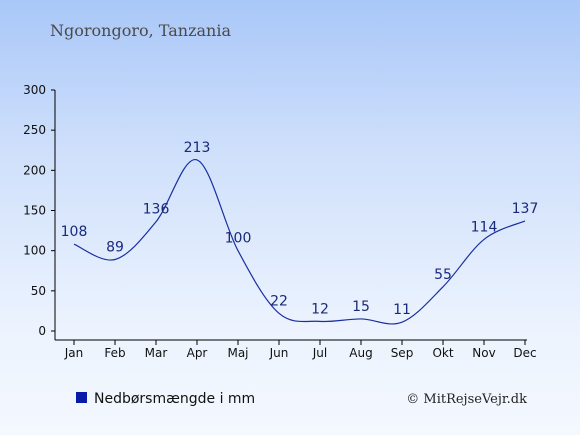 The width and height of the screenshot is (580, 435). Describe the element at coordinates (402, 353) in the screenshot. I see `x-tick-label: Sep` at that location.